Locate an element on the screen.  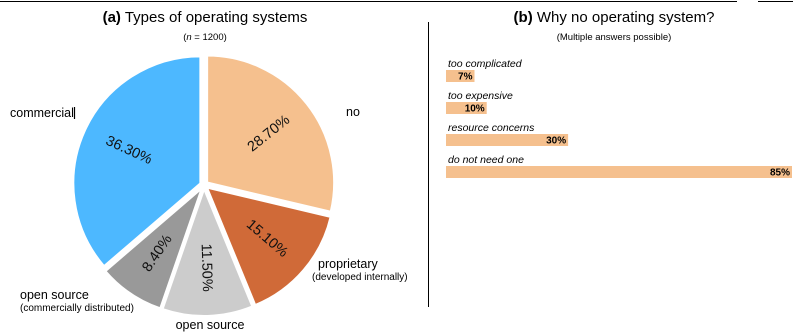
bar-value-do-not-need-one: 85% is located at coordinates (780, 173).